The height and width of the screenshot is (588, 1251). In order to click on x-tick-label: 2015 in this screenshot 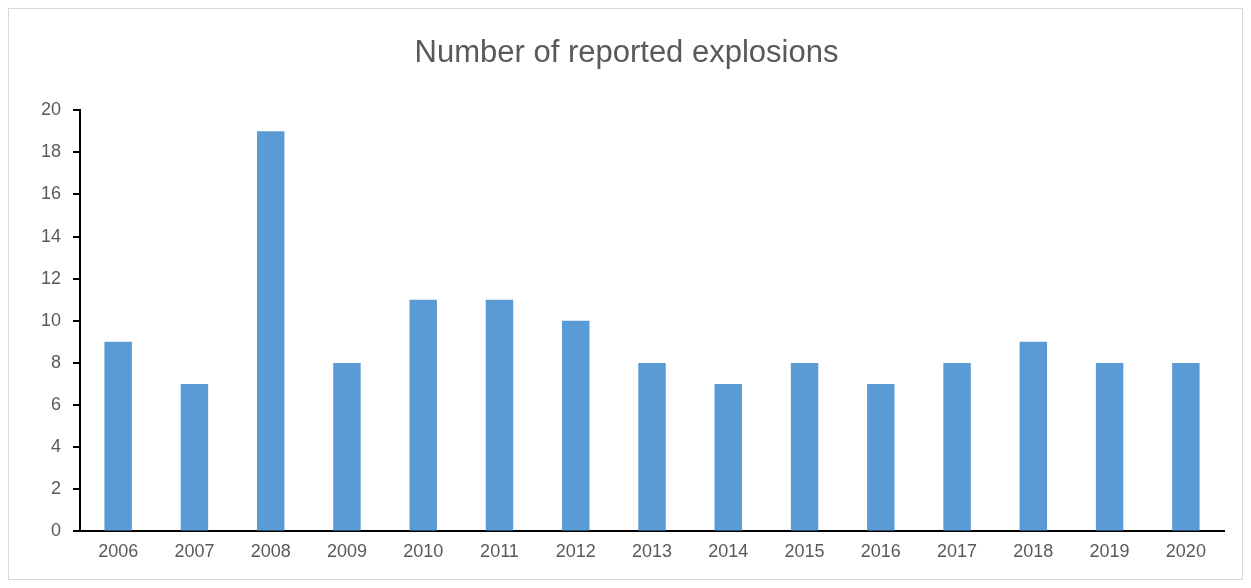, I will do `click(804, 551)`.